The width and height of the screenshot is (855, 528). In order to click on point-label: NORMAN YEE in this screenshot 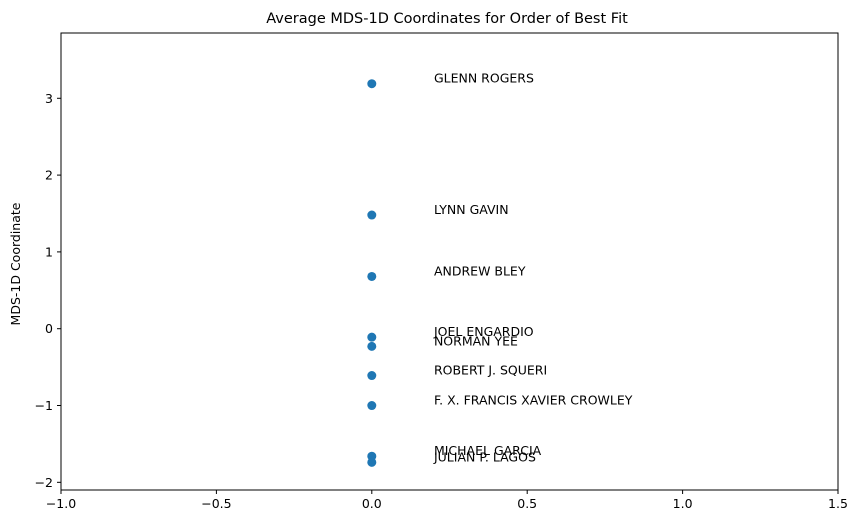, I will do `click(476, 340)`.